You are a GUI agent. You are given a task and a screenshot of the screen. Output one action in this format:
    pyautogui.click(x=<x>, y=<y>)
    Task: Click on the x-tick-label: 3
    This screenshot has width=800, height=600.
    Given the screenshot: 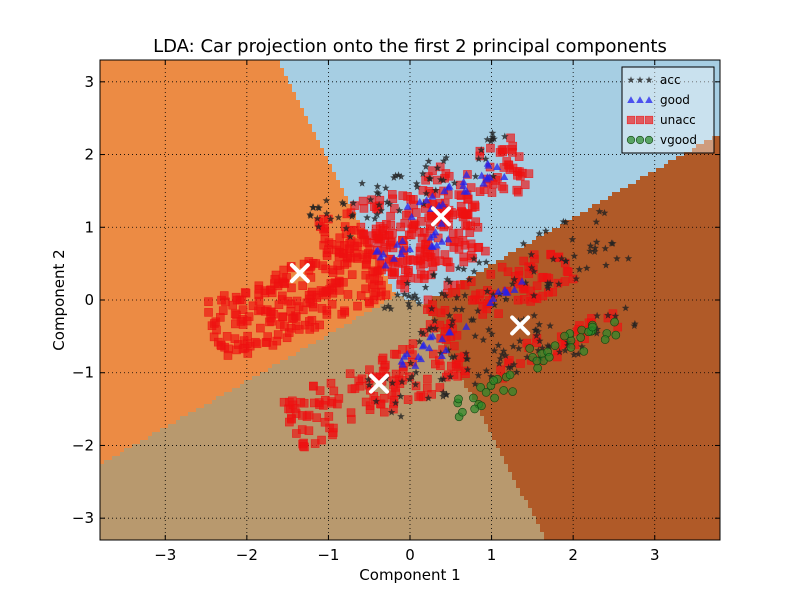 What is the action you would take?
    pyautogui.click(x=655, y=555)
    